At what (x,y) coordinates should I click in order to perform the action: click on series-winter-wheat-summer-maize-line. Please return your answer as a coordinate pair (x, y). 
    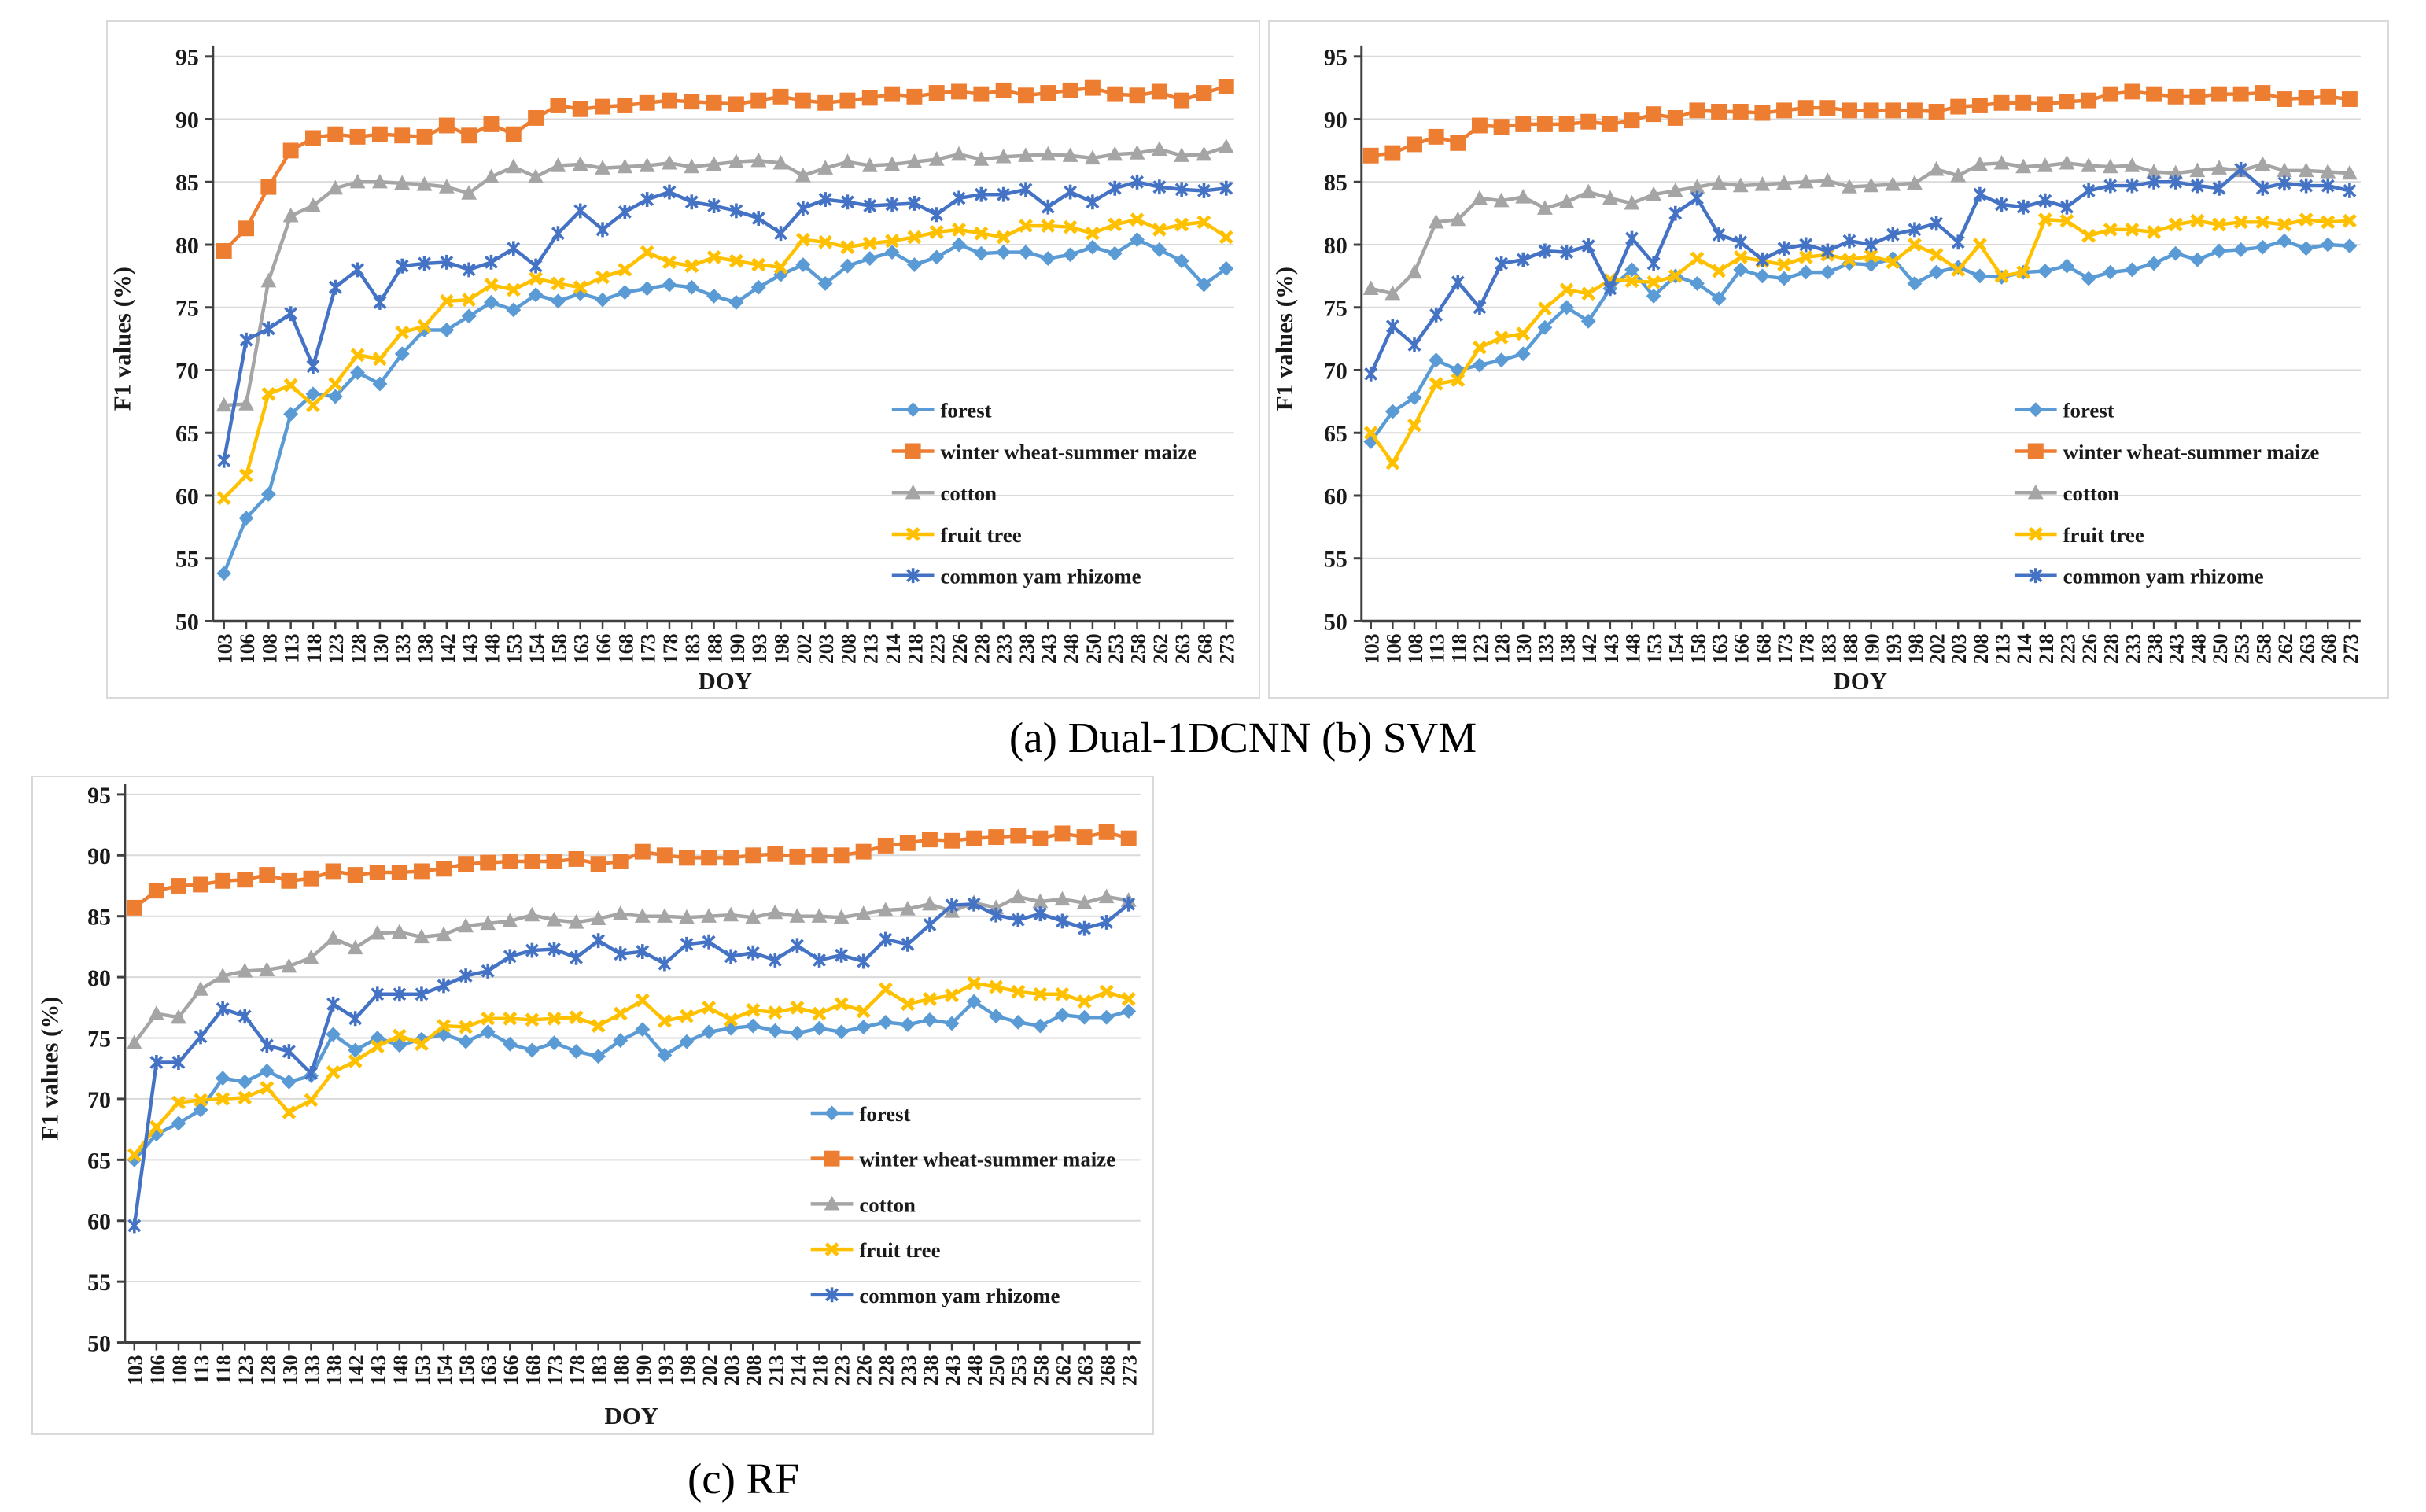
    Looking at the image, I should click on (631, 869).